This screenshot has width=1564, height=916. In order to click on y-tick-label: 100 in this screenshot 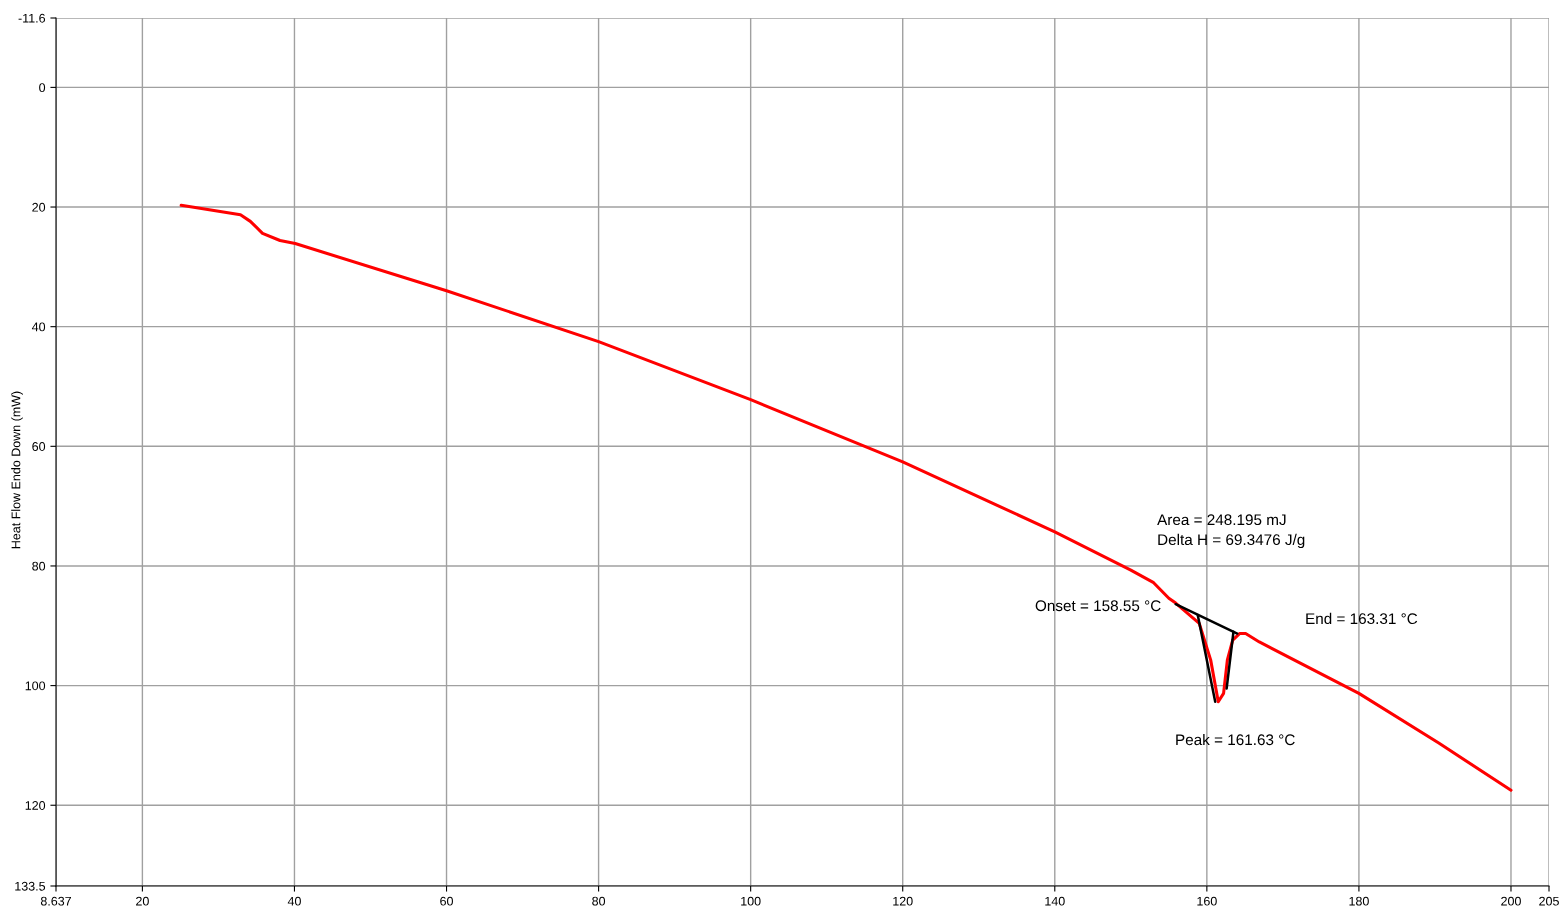, I will do `click(35, 686)`.